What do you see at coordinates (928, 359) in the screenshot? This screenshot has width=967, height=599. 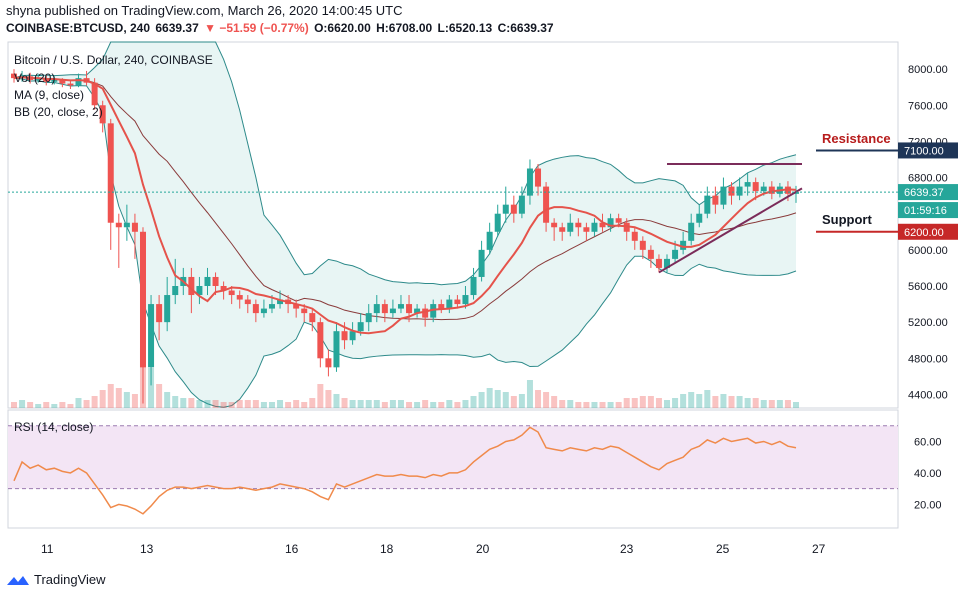 I see `price-tick-label: 4800.00` at bounding box center [928, 359].